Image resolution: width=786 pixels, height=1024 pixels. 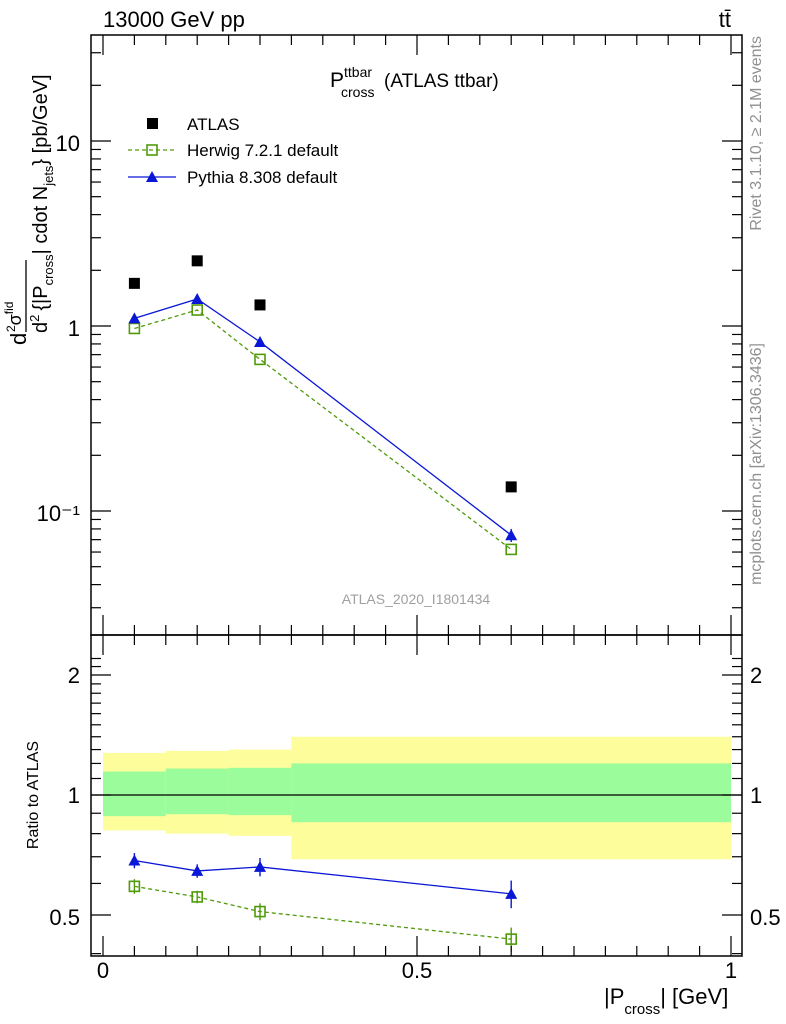 I want to click on y-label-den-sub: cross, so click(x=48, y=270).